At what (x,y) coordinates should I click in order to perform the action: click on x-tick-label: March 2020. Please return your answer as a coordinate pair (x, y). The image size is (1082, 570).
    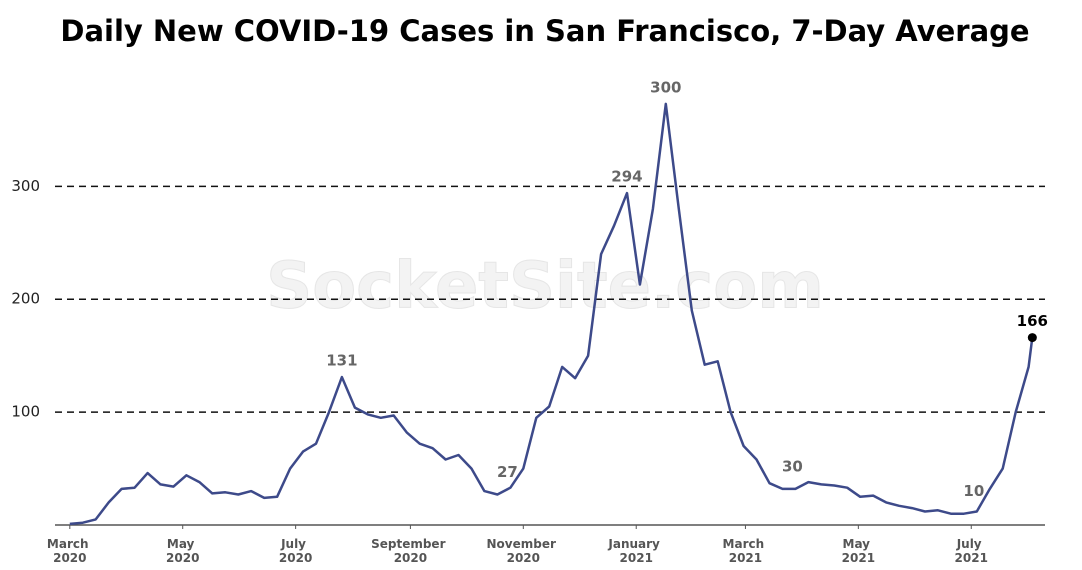
    Looking at the image, I should click on (70, 551).